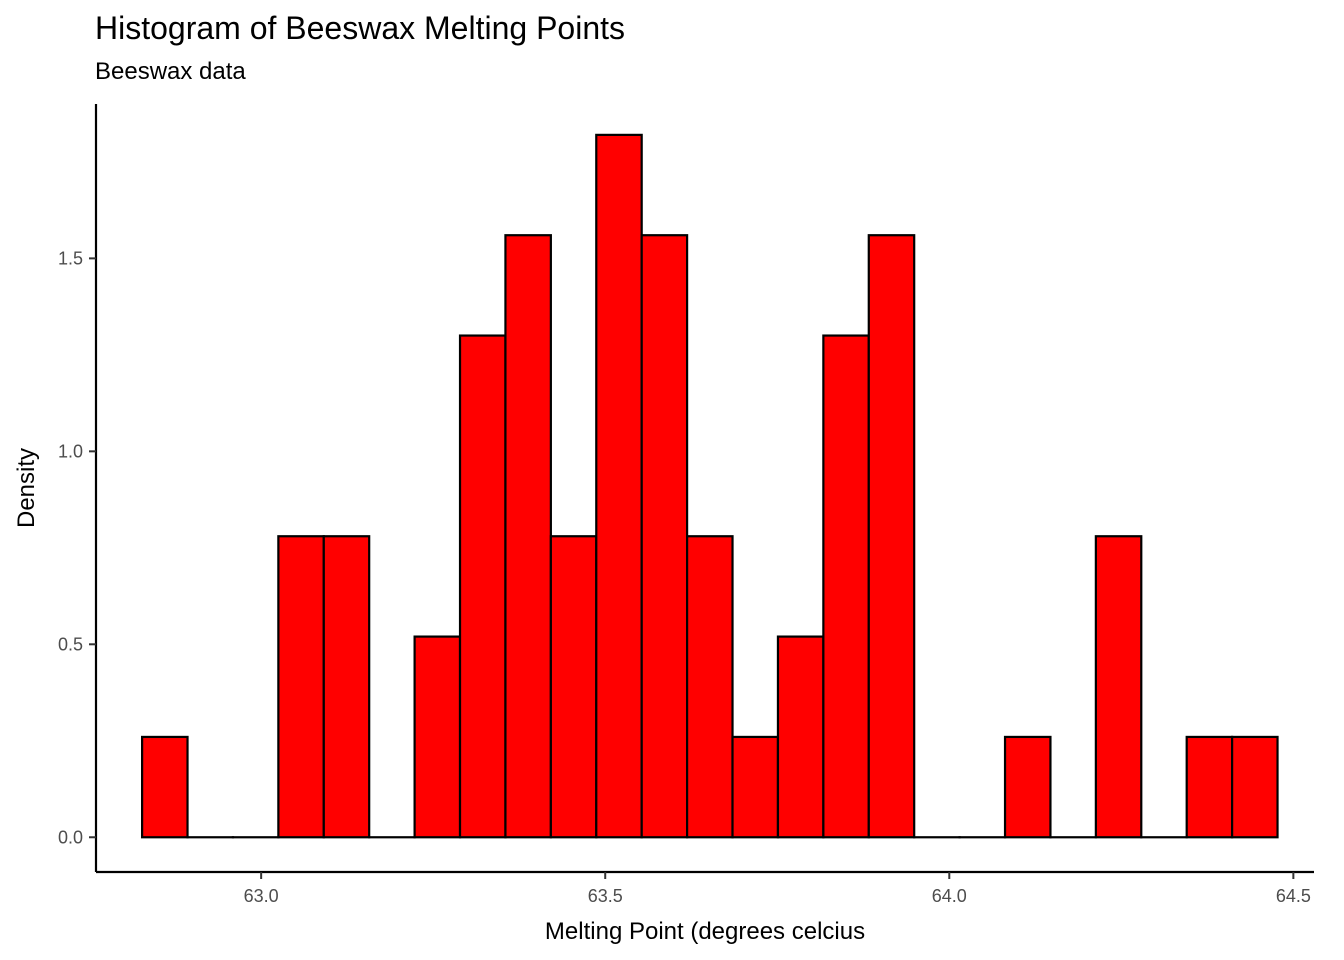 The width and height of the screenshot is (1344, 960). I want to click on x-tick-label: 64.5, so click(1293, 896).